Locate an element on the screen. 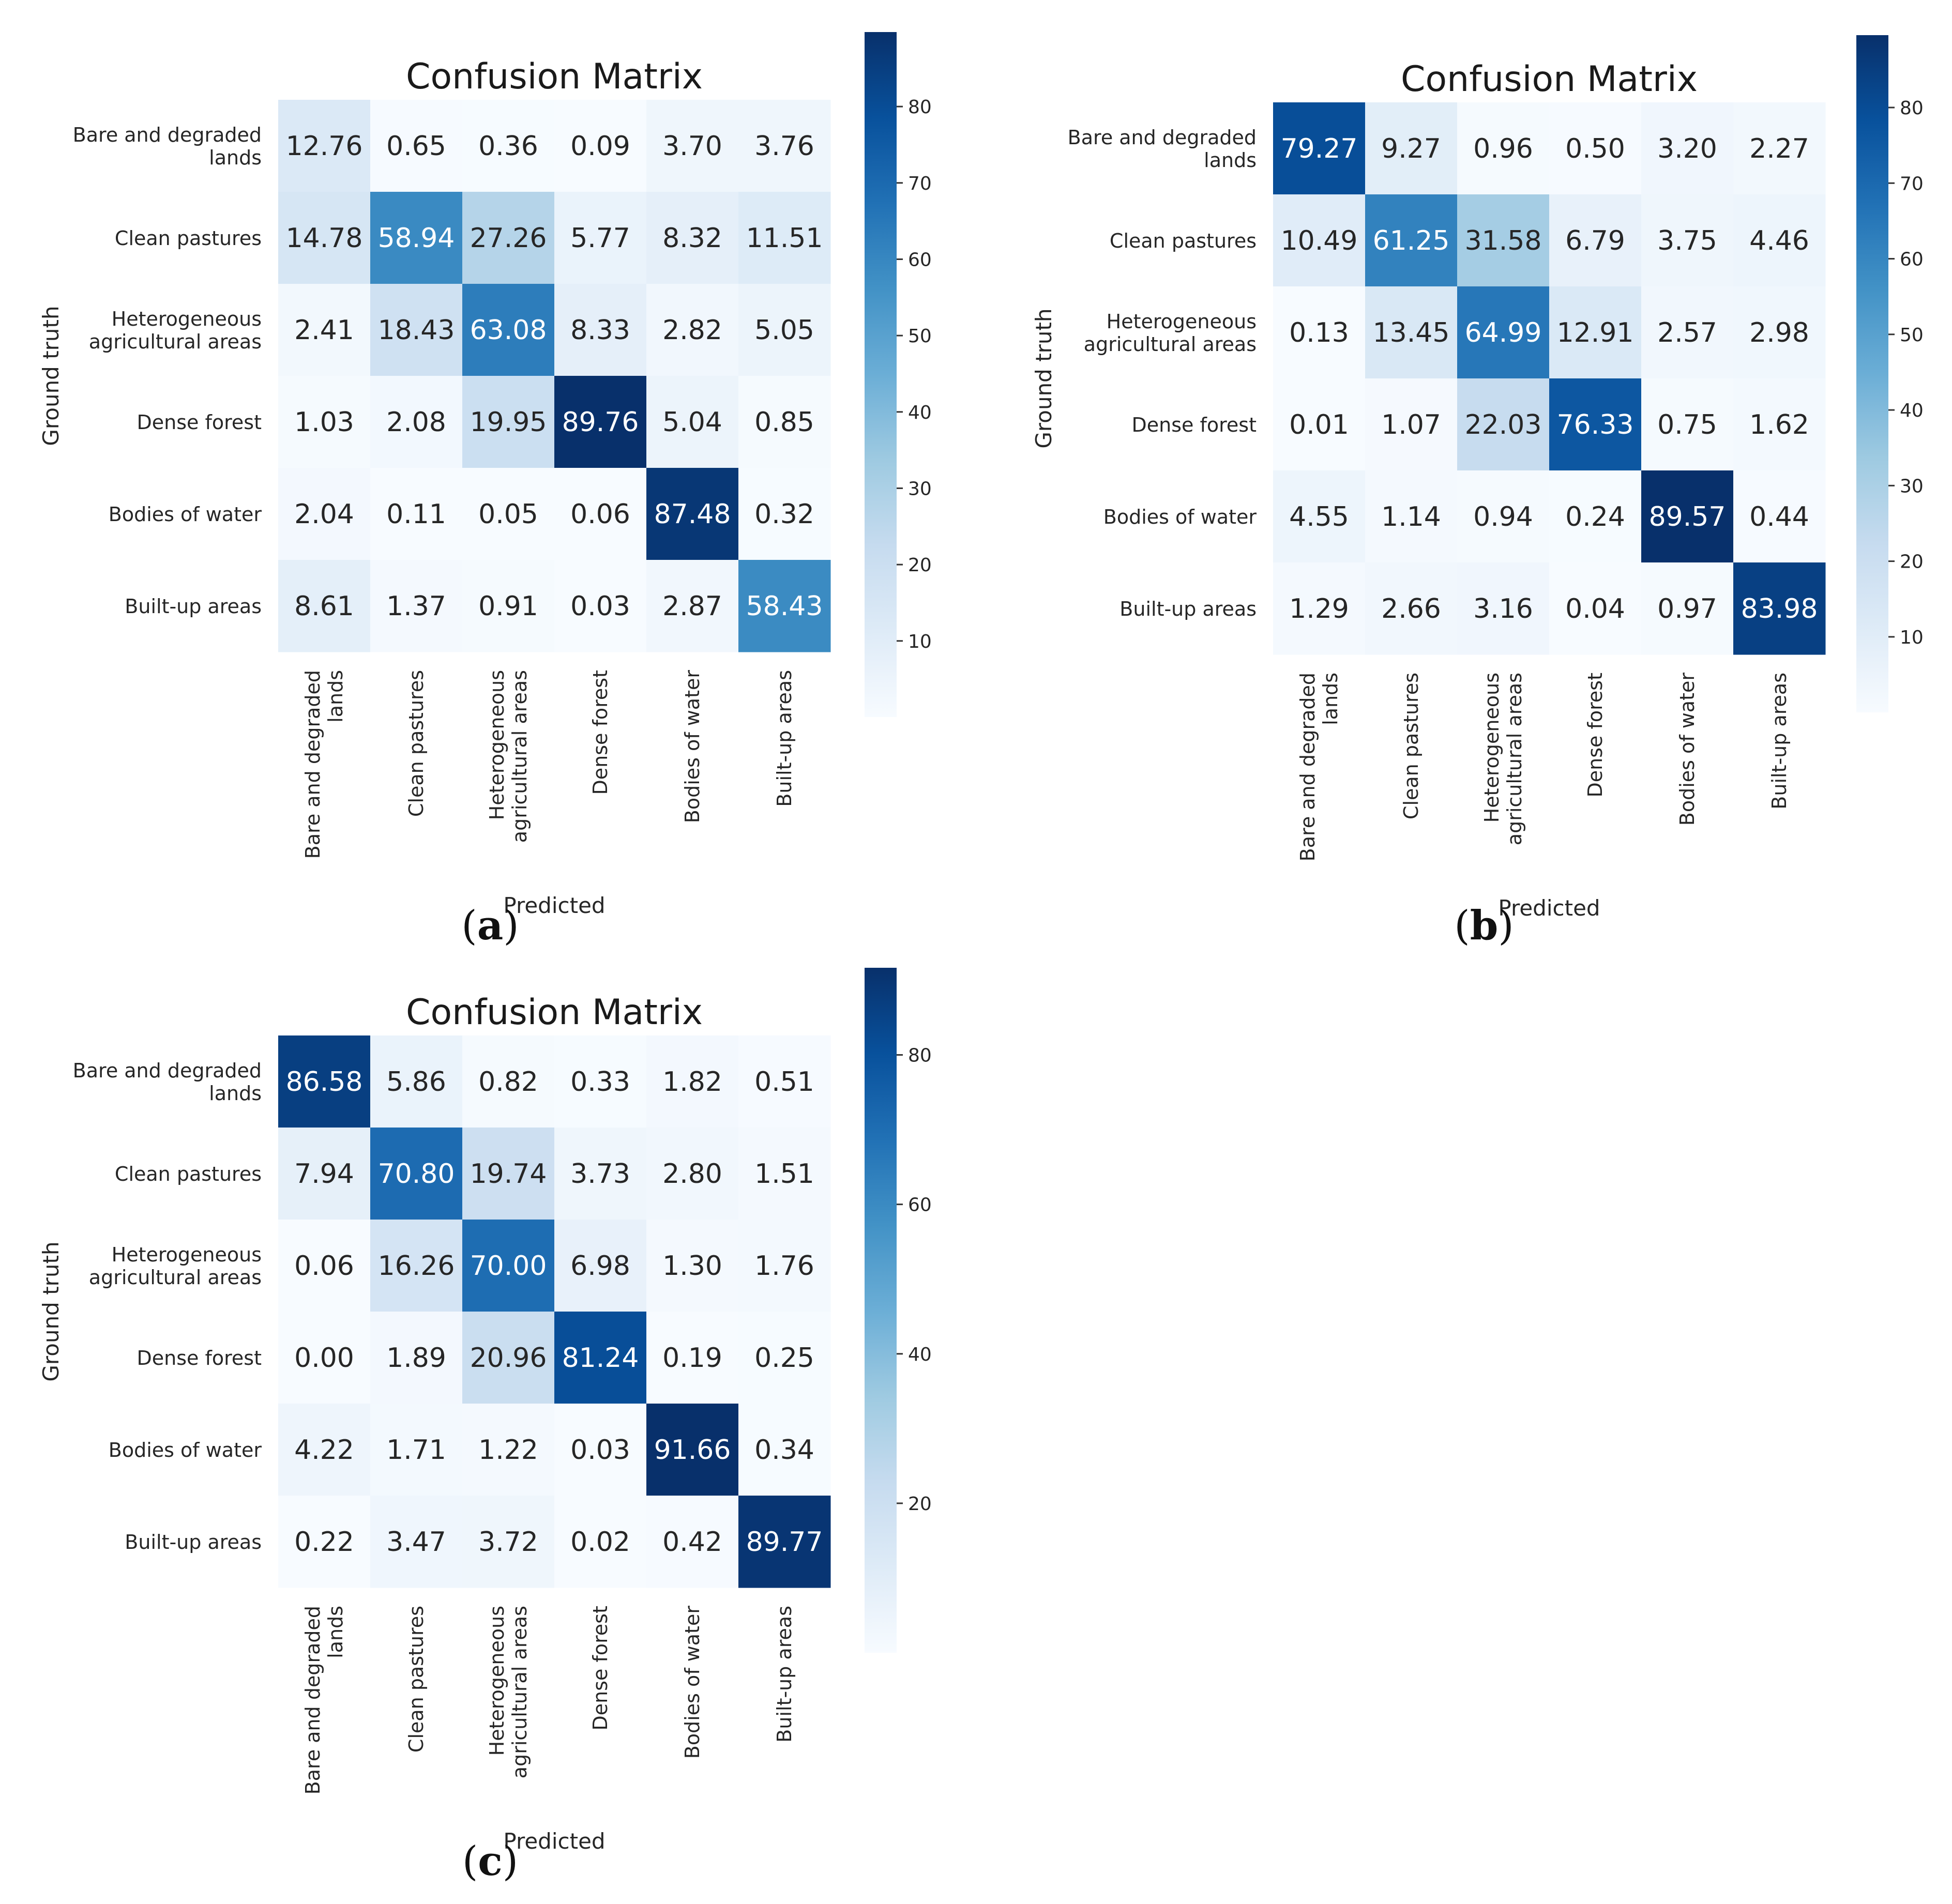 Image resolution: width=1952 pixels, height=1904 pixels. col-label-1: Clean pastures is located at coordinates (416, 743).